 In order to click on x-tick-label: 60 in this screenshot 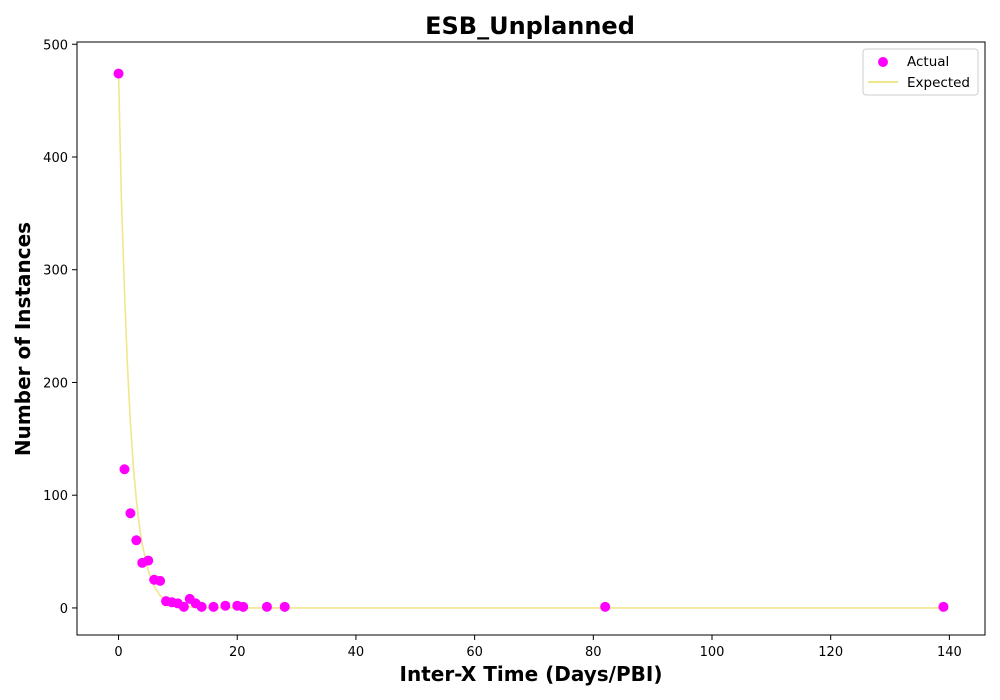, I will do `click(474, 652)`.